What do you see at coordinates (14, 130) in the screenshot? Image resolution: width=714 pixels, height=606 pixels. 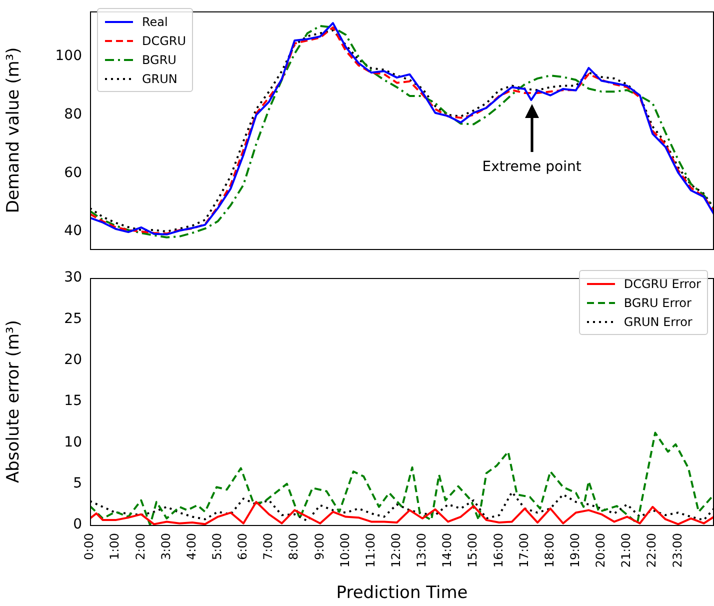 I see `y-axis-title: Demand value (m³)` at bounding box center [14, 130].